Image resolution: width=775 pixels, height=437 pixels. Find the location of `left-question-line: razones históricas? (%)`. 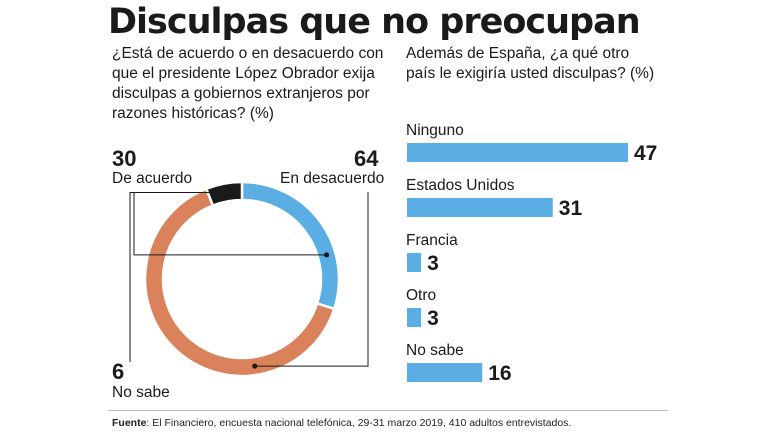

left-question-line: razones históricas? (%) is located at coordinates (193, 113).